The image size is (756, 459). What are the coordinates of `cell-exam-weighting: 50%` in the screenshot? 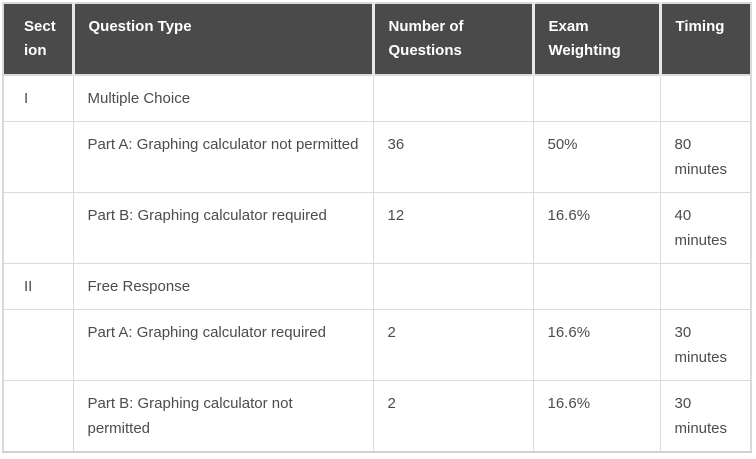 It's located at (596, 157).